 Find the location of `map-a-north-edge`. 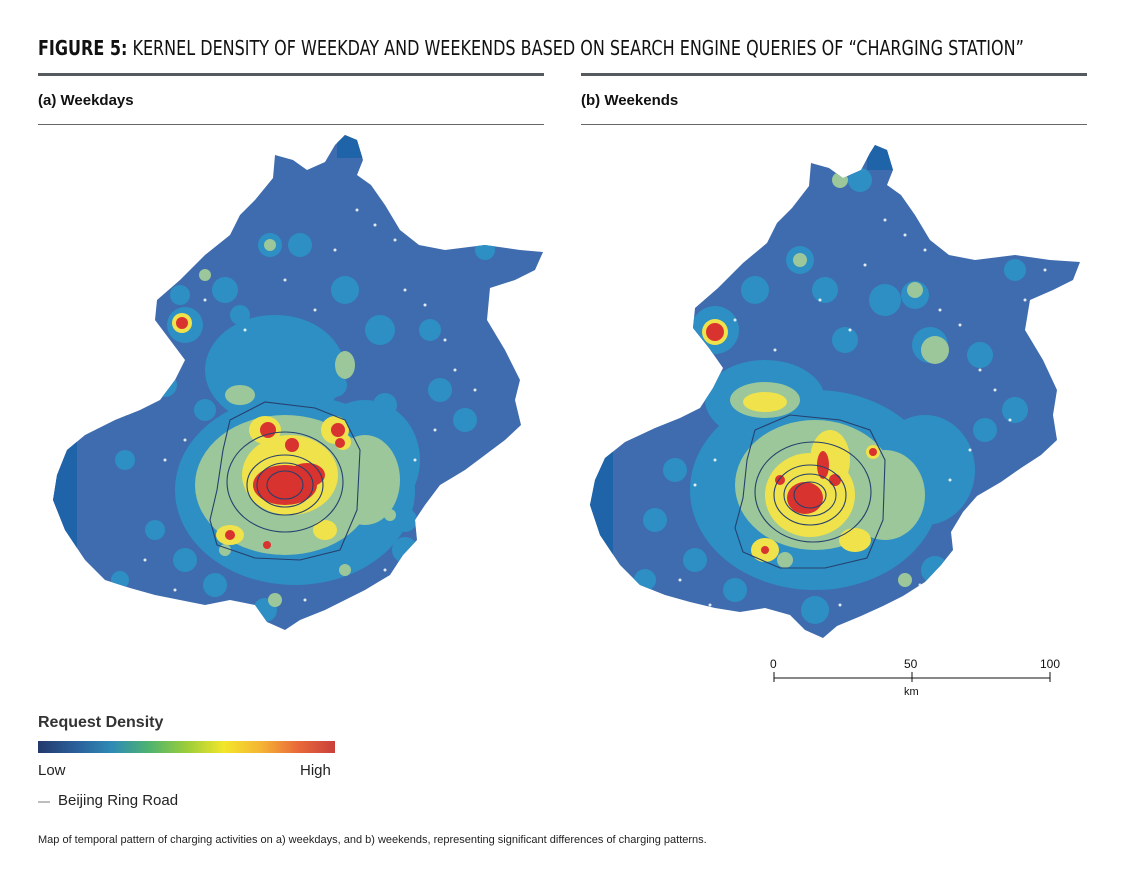

map-a-north-edge is located at coordinates (352, 146).